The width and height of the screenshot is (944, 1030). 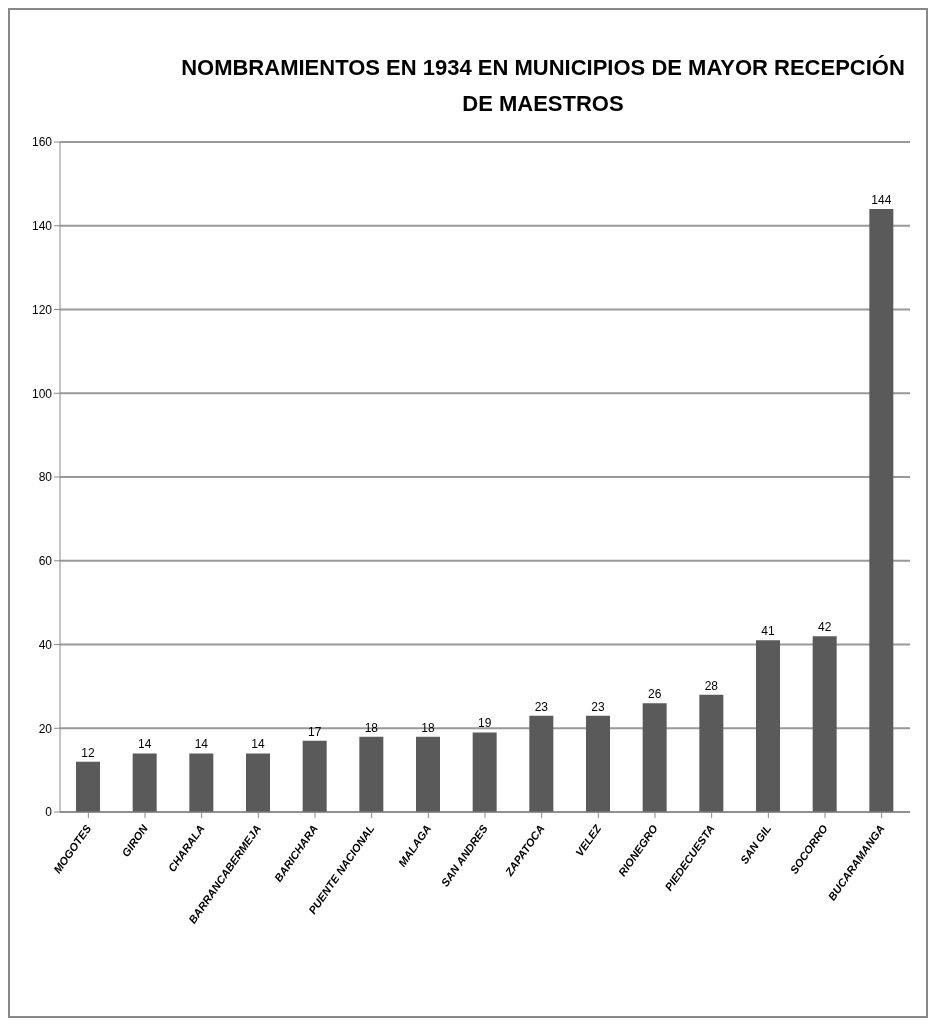 What do you see at coordinates (654, 694) in the screenshot?
I see `data-label: 26` at bounding box center [654, 694].